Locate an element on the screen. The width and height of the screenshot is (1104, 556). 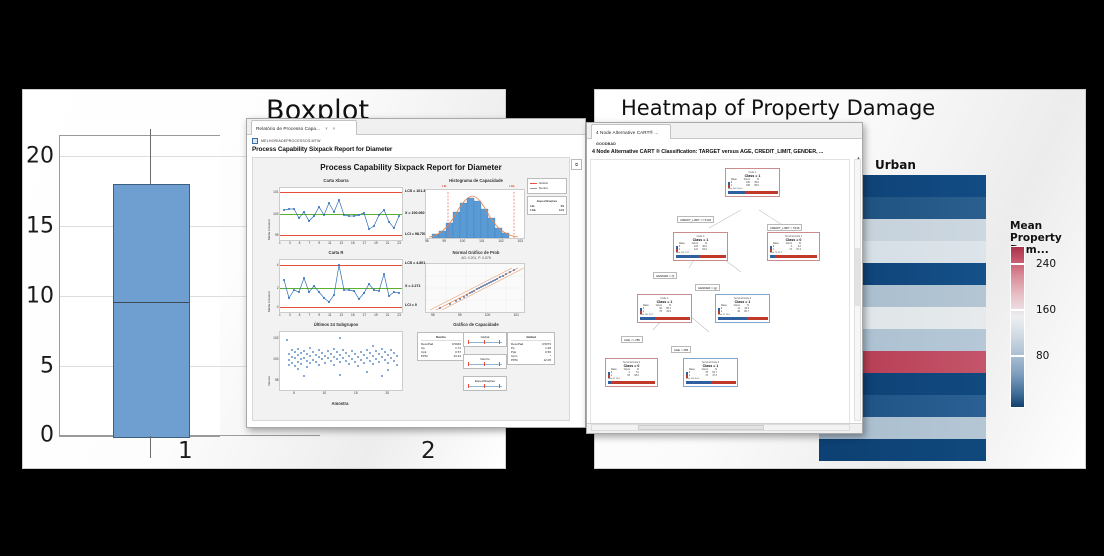
cart-node-root: Node 1 Class = 1 Class Count % 0 105 is located at coordinates (752, 182).